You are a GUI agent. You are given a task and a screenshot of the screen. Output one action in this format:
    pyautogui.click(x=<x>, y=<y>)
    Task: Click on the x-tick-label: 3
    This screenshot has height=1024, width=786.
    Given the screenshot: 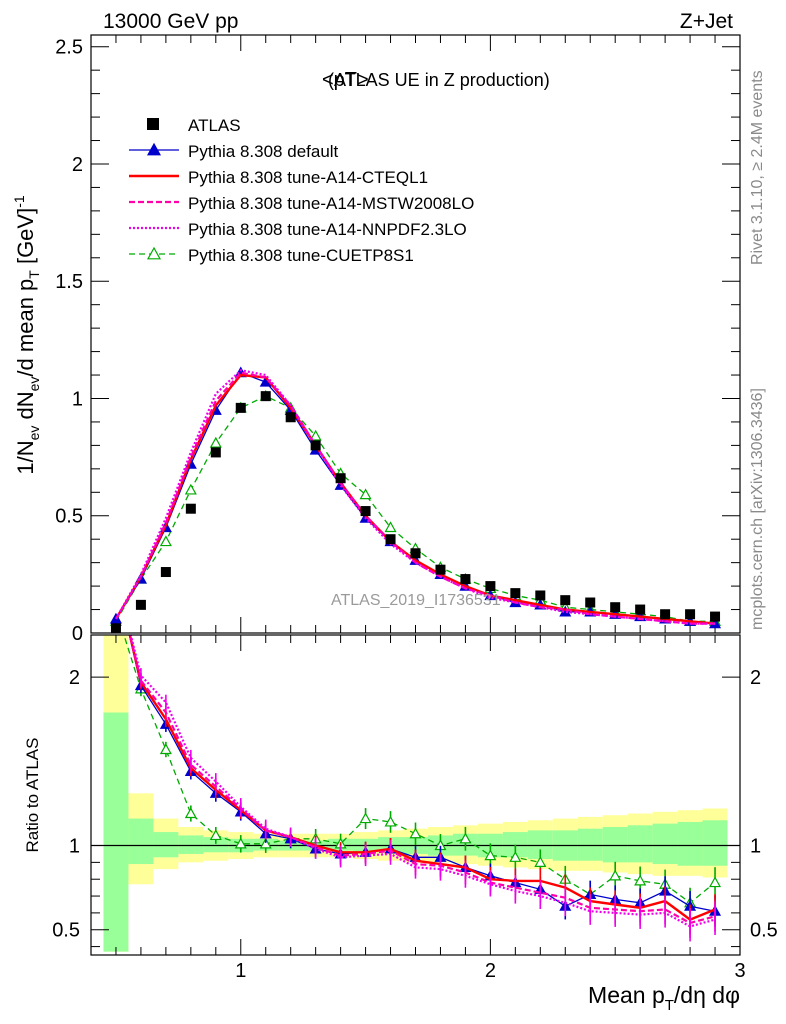 What is the action you would take?
    pyautogui.click(x=739, y=971)
    